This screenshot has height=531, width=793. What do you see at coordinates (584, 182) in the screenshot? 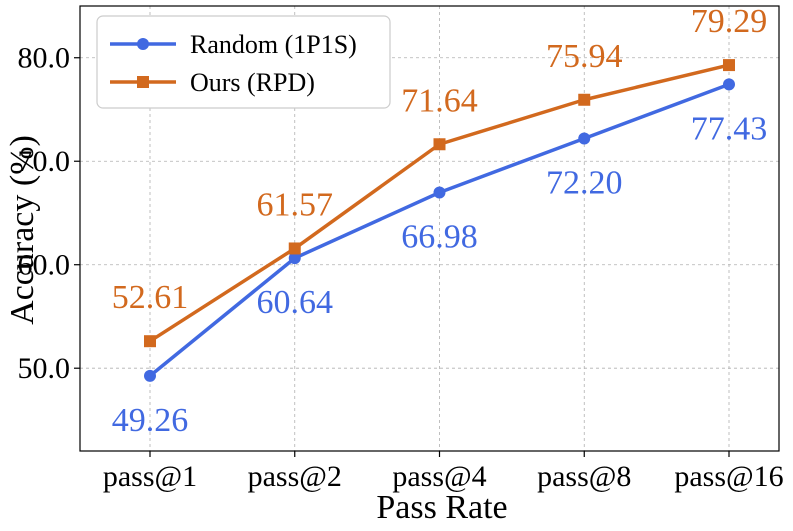
I see `data-label: 72.20` at bounding box center [584, 182].